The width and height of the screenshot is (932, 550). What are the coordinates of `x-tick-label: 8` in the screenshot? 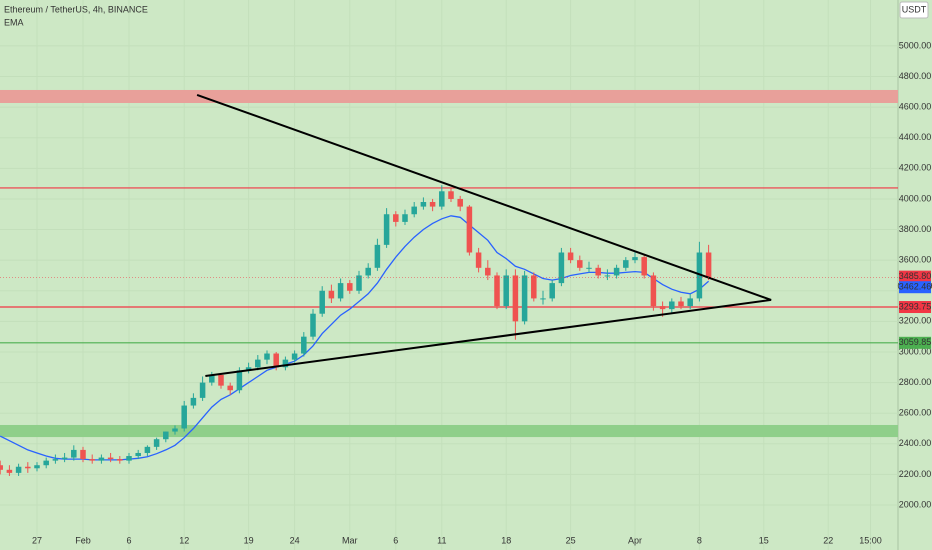 It's located at (699, 540).